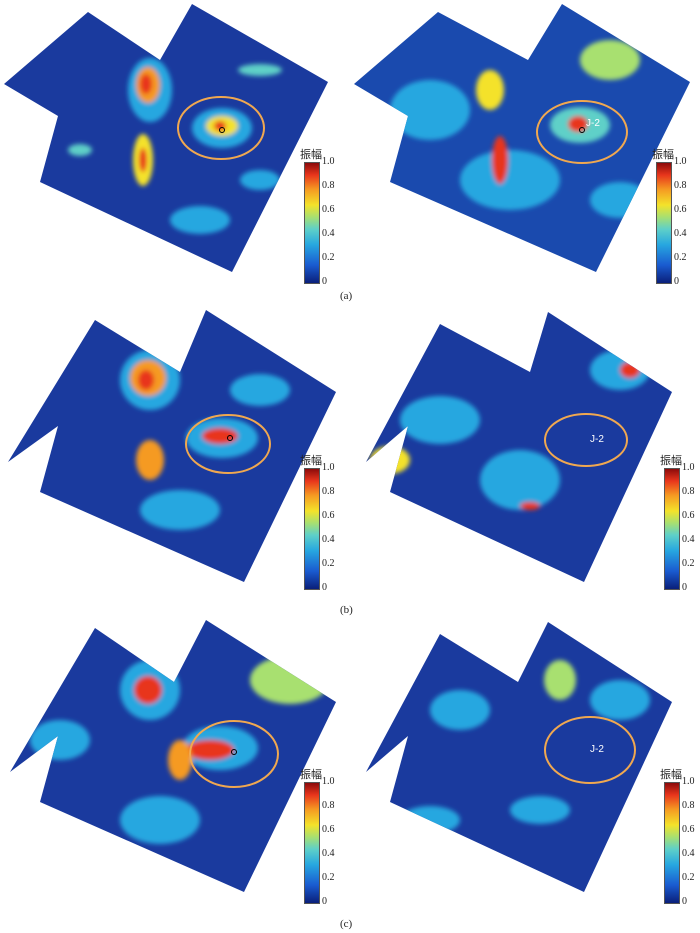  Describe the element at coordinates (173, 756) in the screenshot. I see `amplitude-map-c-left` at that location.